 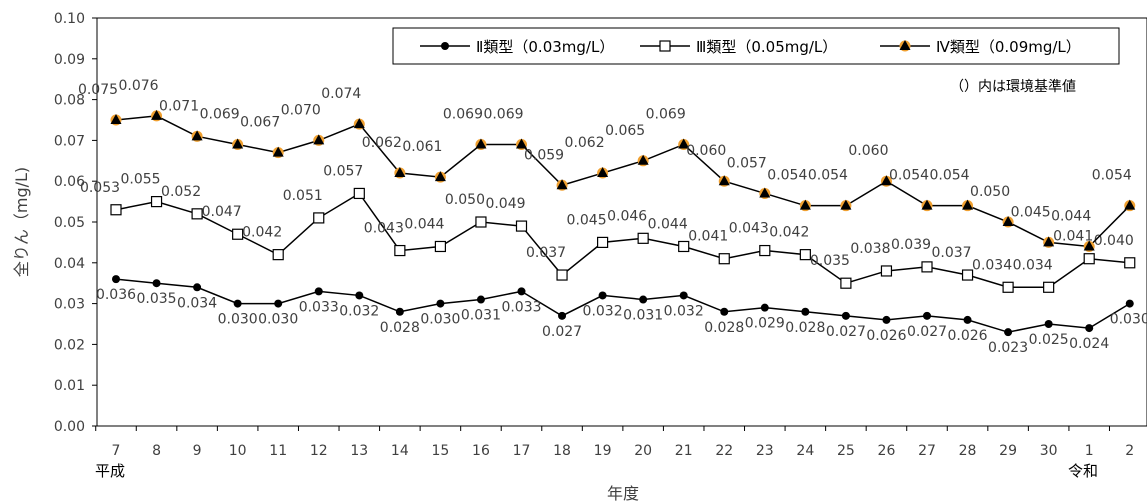 I want to click on x-tick-label: 22, so click(x=724, y=451).